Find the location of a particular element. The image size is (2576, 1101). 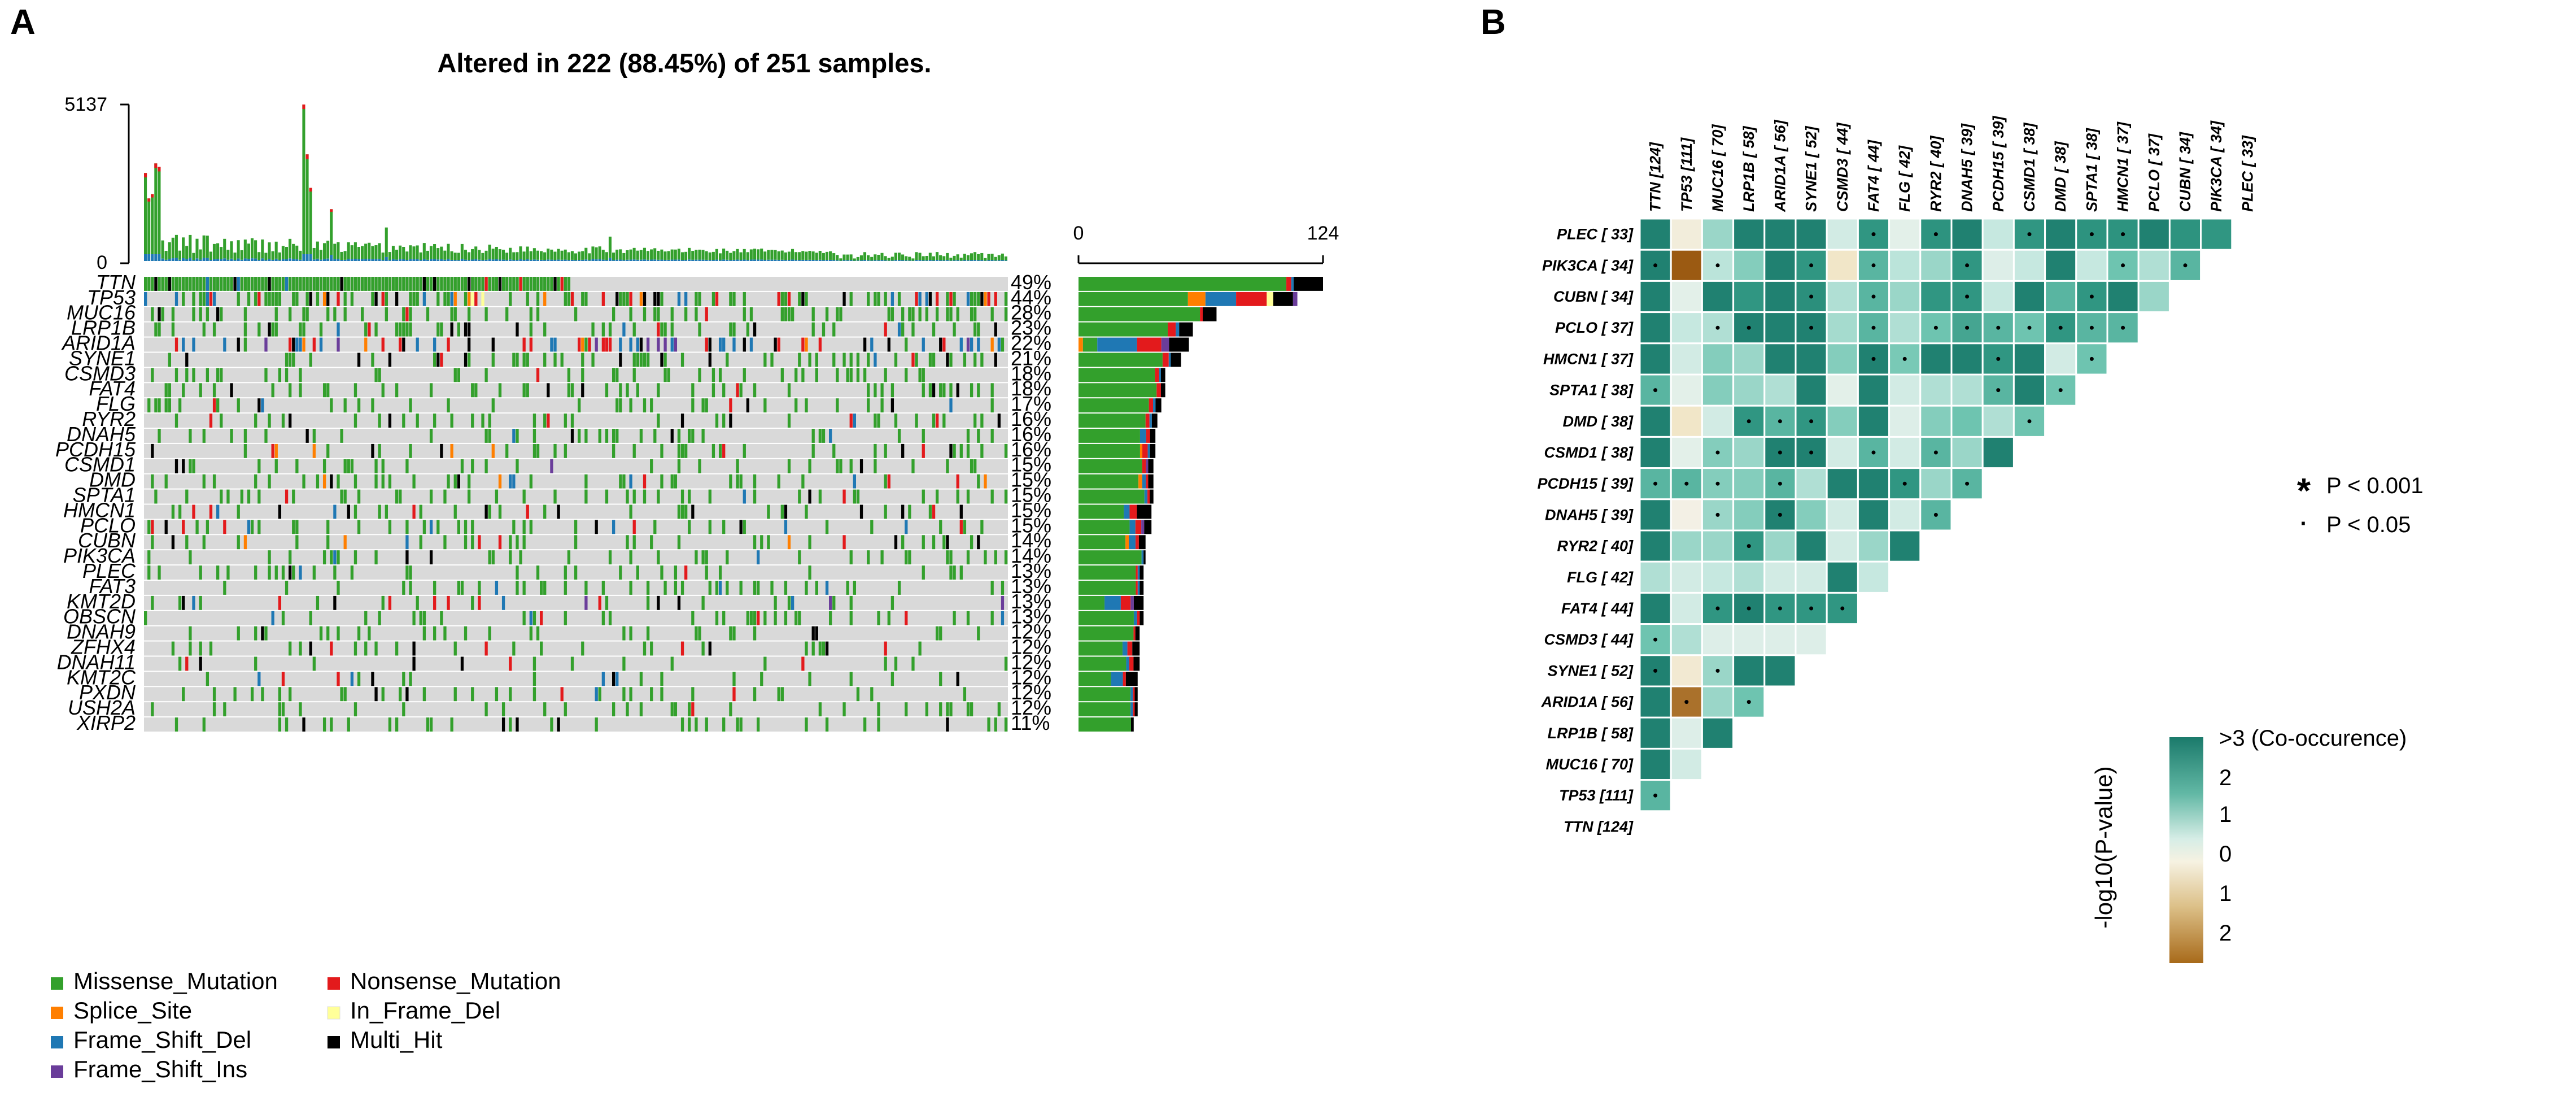

gene-bar-segment-multi-hit is located at coordinates (1137, 663).